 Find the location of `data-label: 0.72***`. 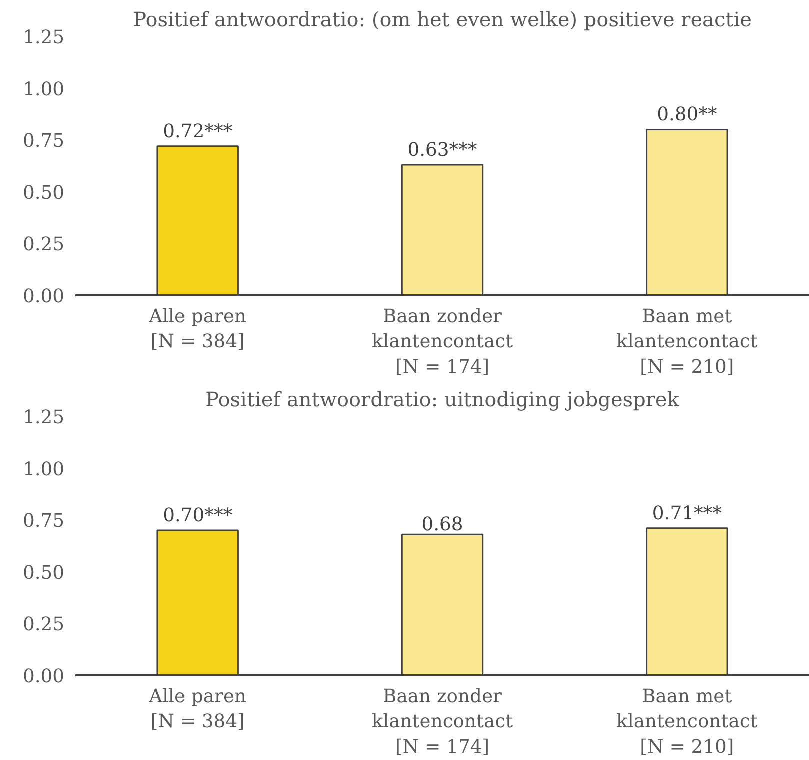

data-label: 0.72*** is located at coordinates (198, 131).